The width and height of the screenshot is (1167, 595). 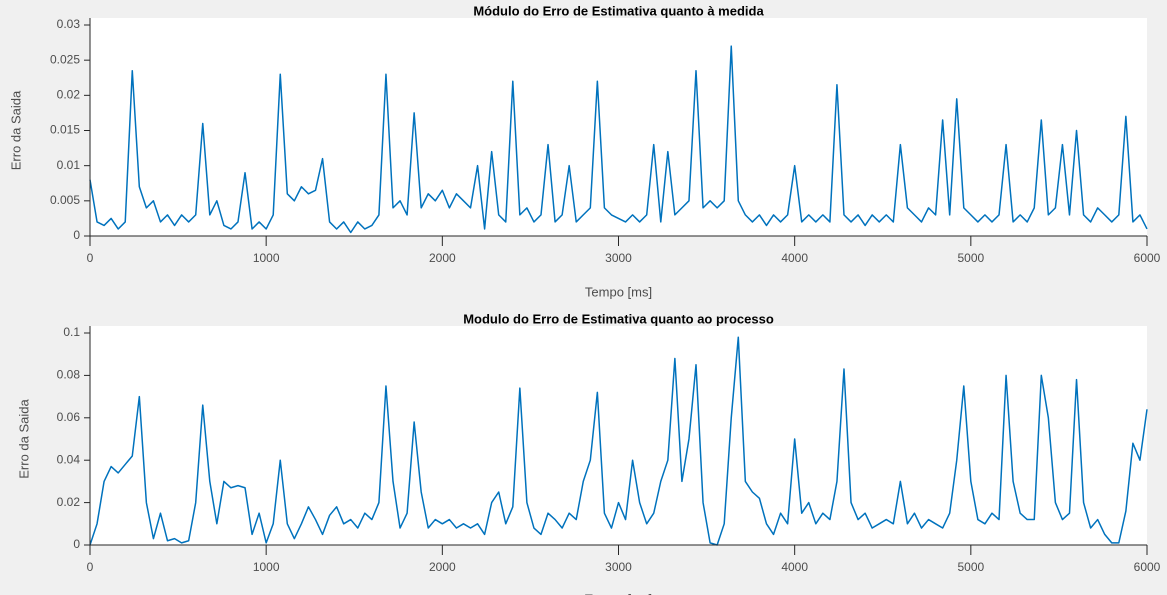 I want to click on y-tick-label: 0.005, so click(x=65, y=200).